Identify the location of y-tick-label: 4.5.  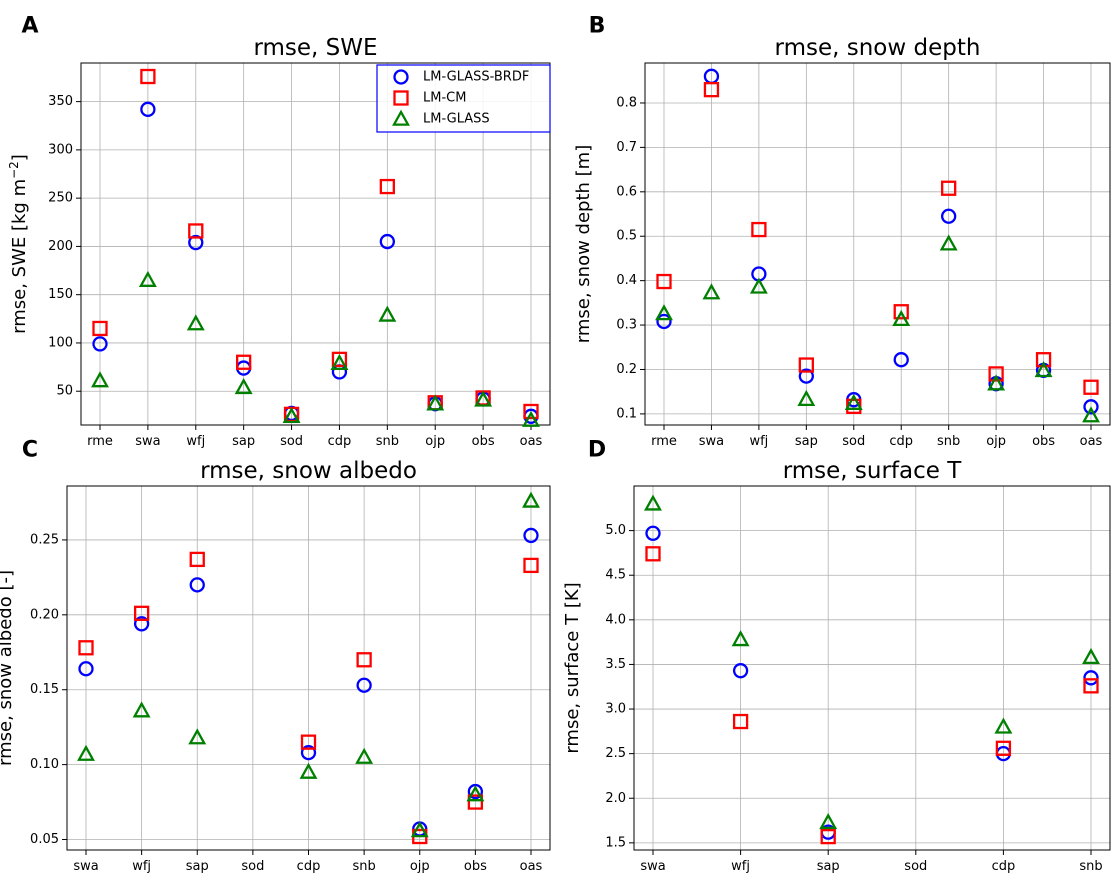
(615, 575).